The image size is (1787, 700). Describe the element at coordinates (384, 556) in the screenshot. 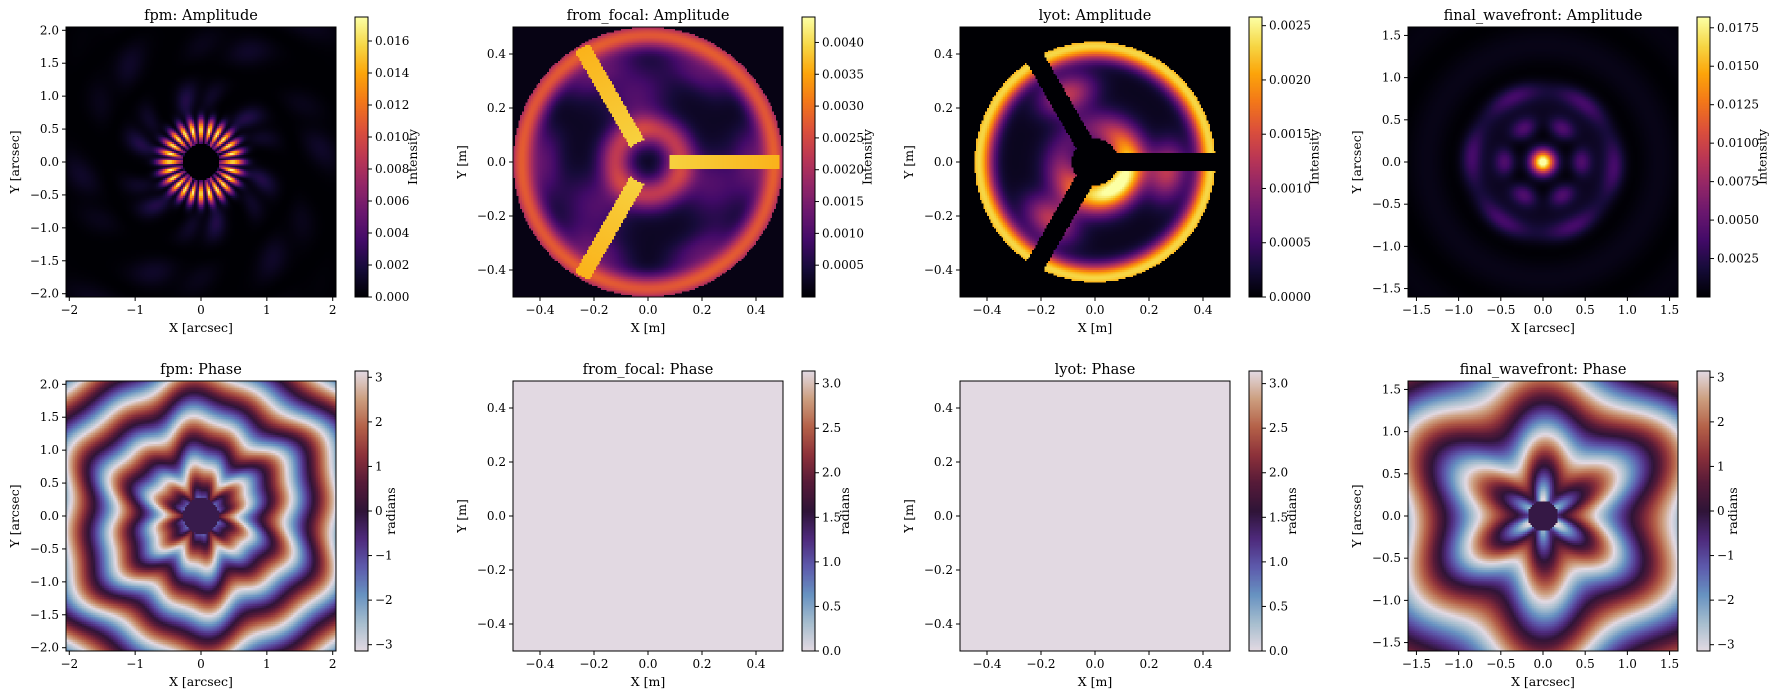

I see `colorbar-tick-label: −1` at that location.